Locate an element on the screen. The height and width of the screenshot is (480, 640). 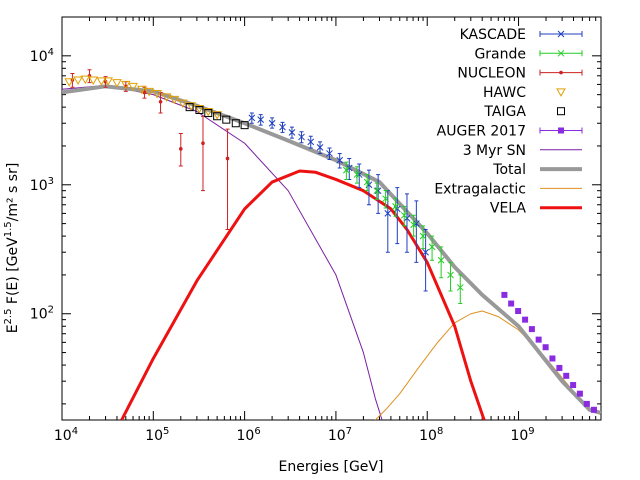
legend-label-grande: Grande is located at coordinates (500, 54).